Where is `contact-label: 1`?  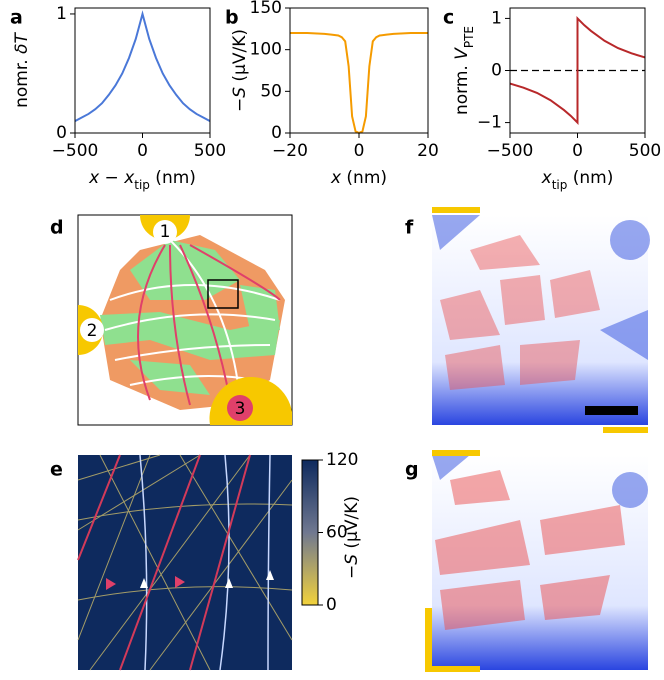
contact-label: 1 is located at coordinates (165, 232).